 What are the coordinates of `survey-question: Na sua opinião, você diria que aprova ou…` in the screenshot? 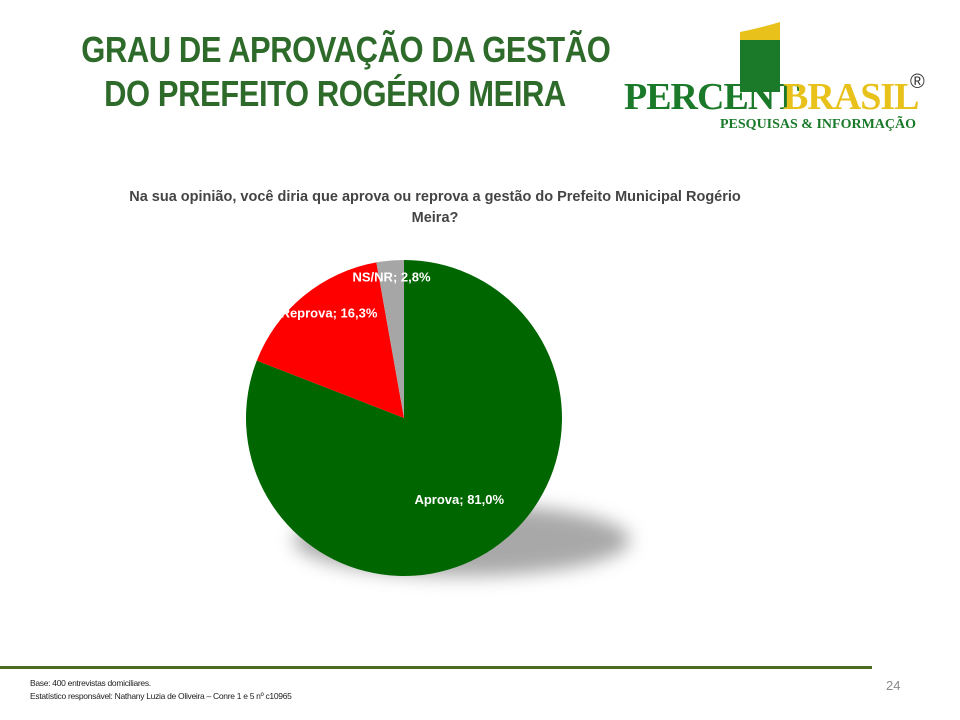 It's located at (435, 208).